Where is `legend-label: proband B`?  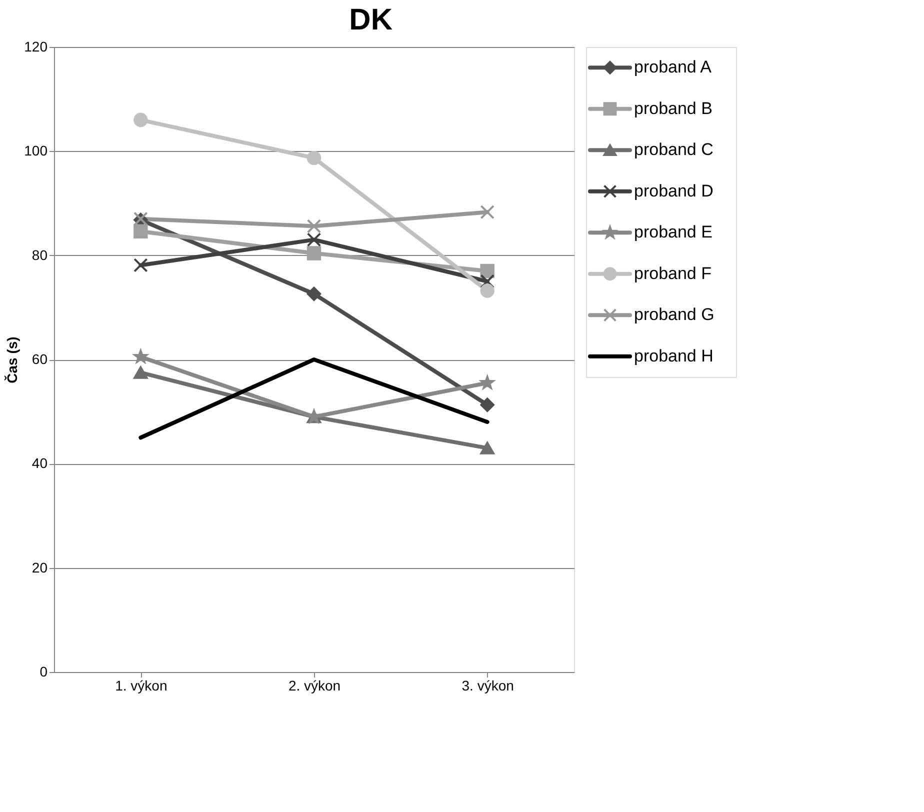
legend-label: proband B is located at coordinates (673, 108).